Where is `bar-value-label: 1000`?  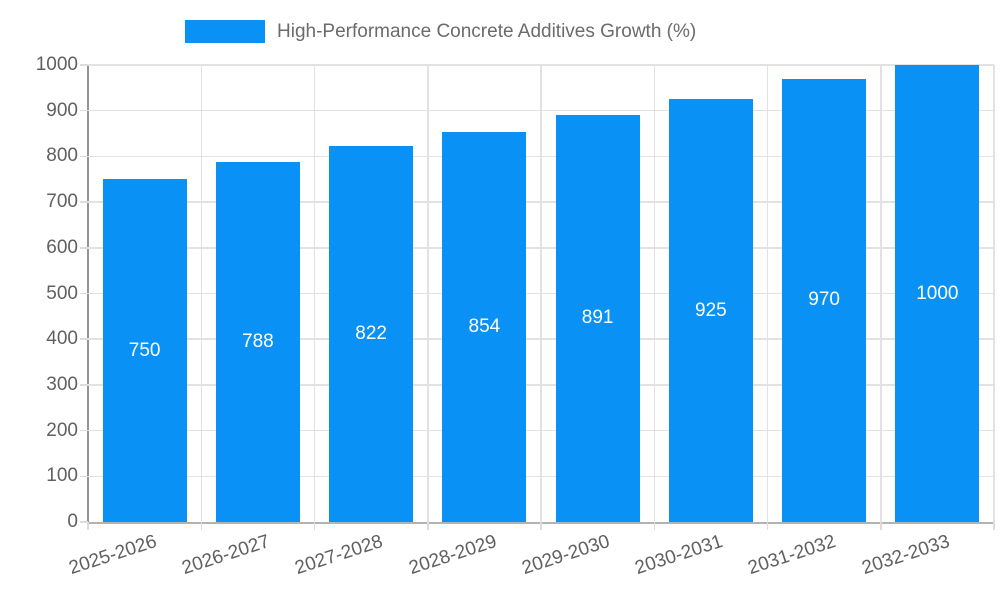 bar-value-label: 1000 is located at coordinates (937, 293).